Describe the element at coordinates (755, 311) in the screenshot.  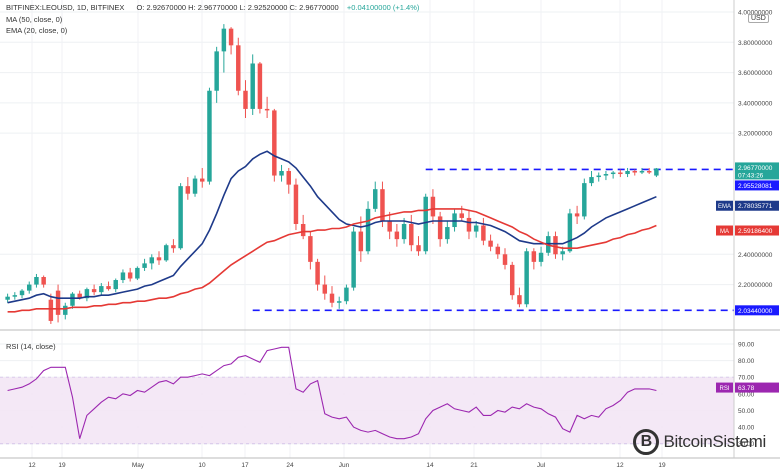
I see `support-badge-text: 2.03440000` at that location.